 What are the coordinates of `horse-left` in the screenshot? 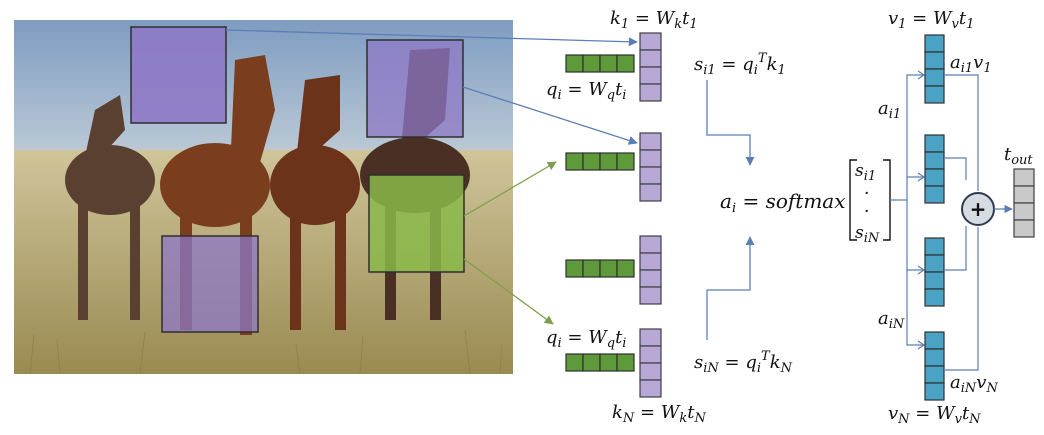 It's located at (110, 207).